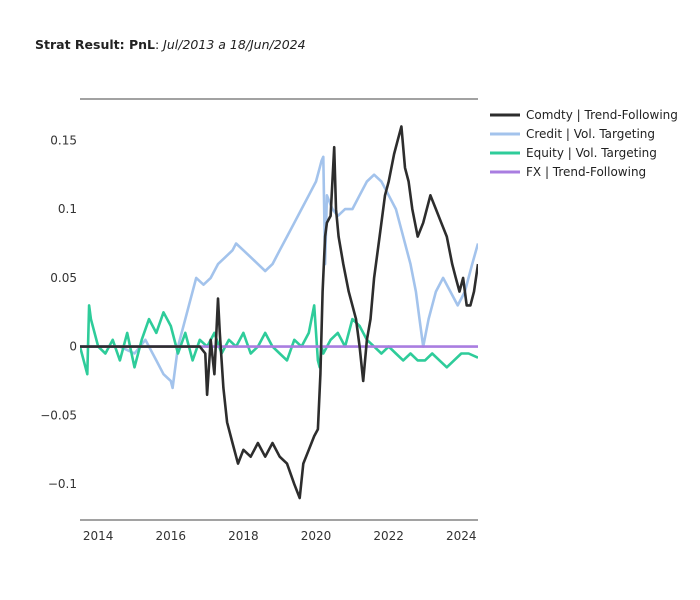 The width and height of the screenshot is (700, 600). Describe the element at coordinates (73, 347) in the screenshot. I see `y-tick-label: 0` at that location.